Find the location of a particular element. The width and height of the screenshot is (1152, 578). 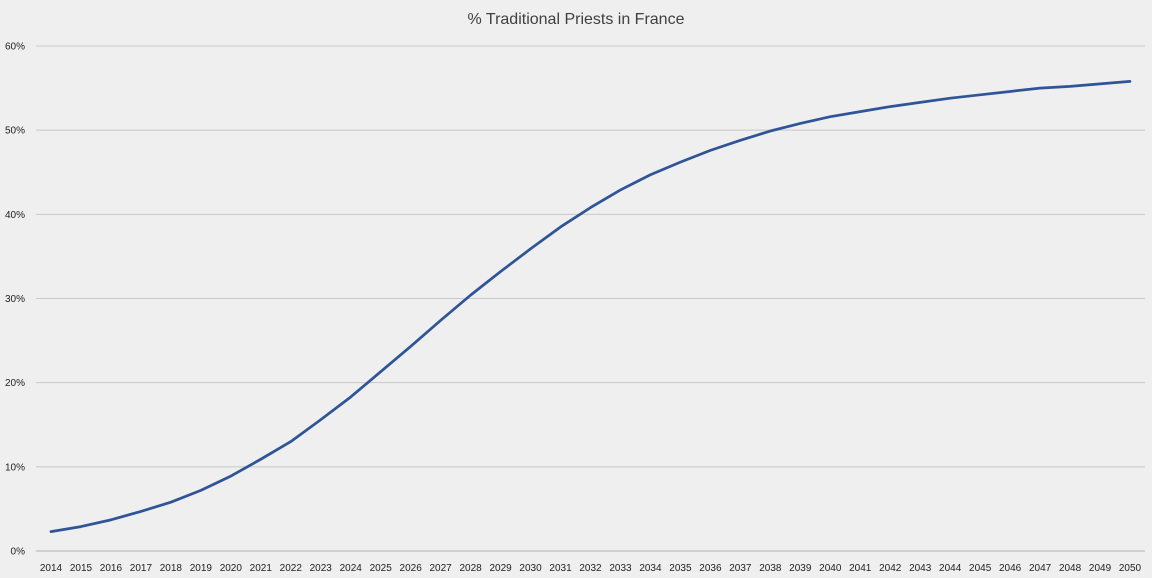

x-tick-label: 2040 is located at coordinates (830, 568).